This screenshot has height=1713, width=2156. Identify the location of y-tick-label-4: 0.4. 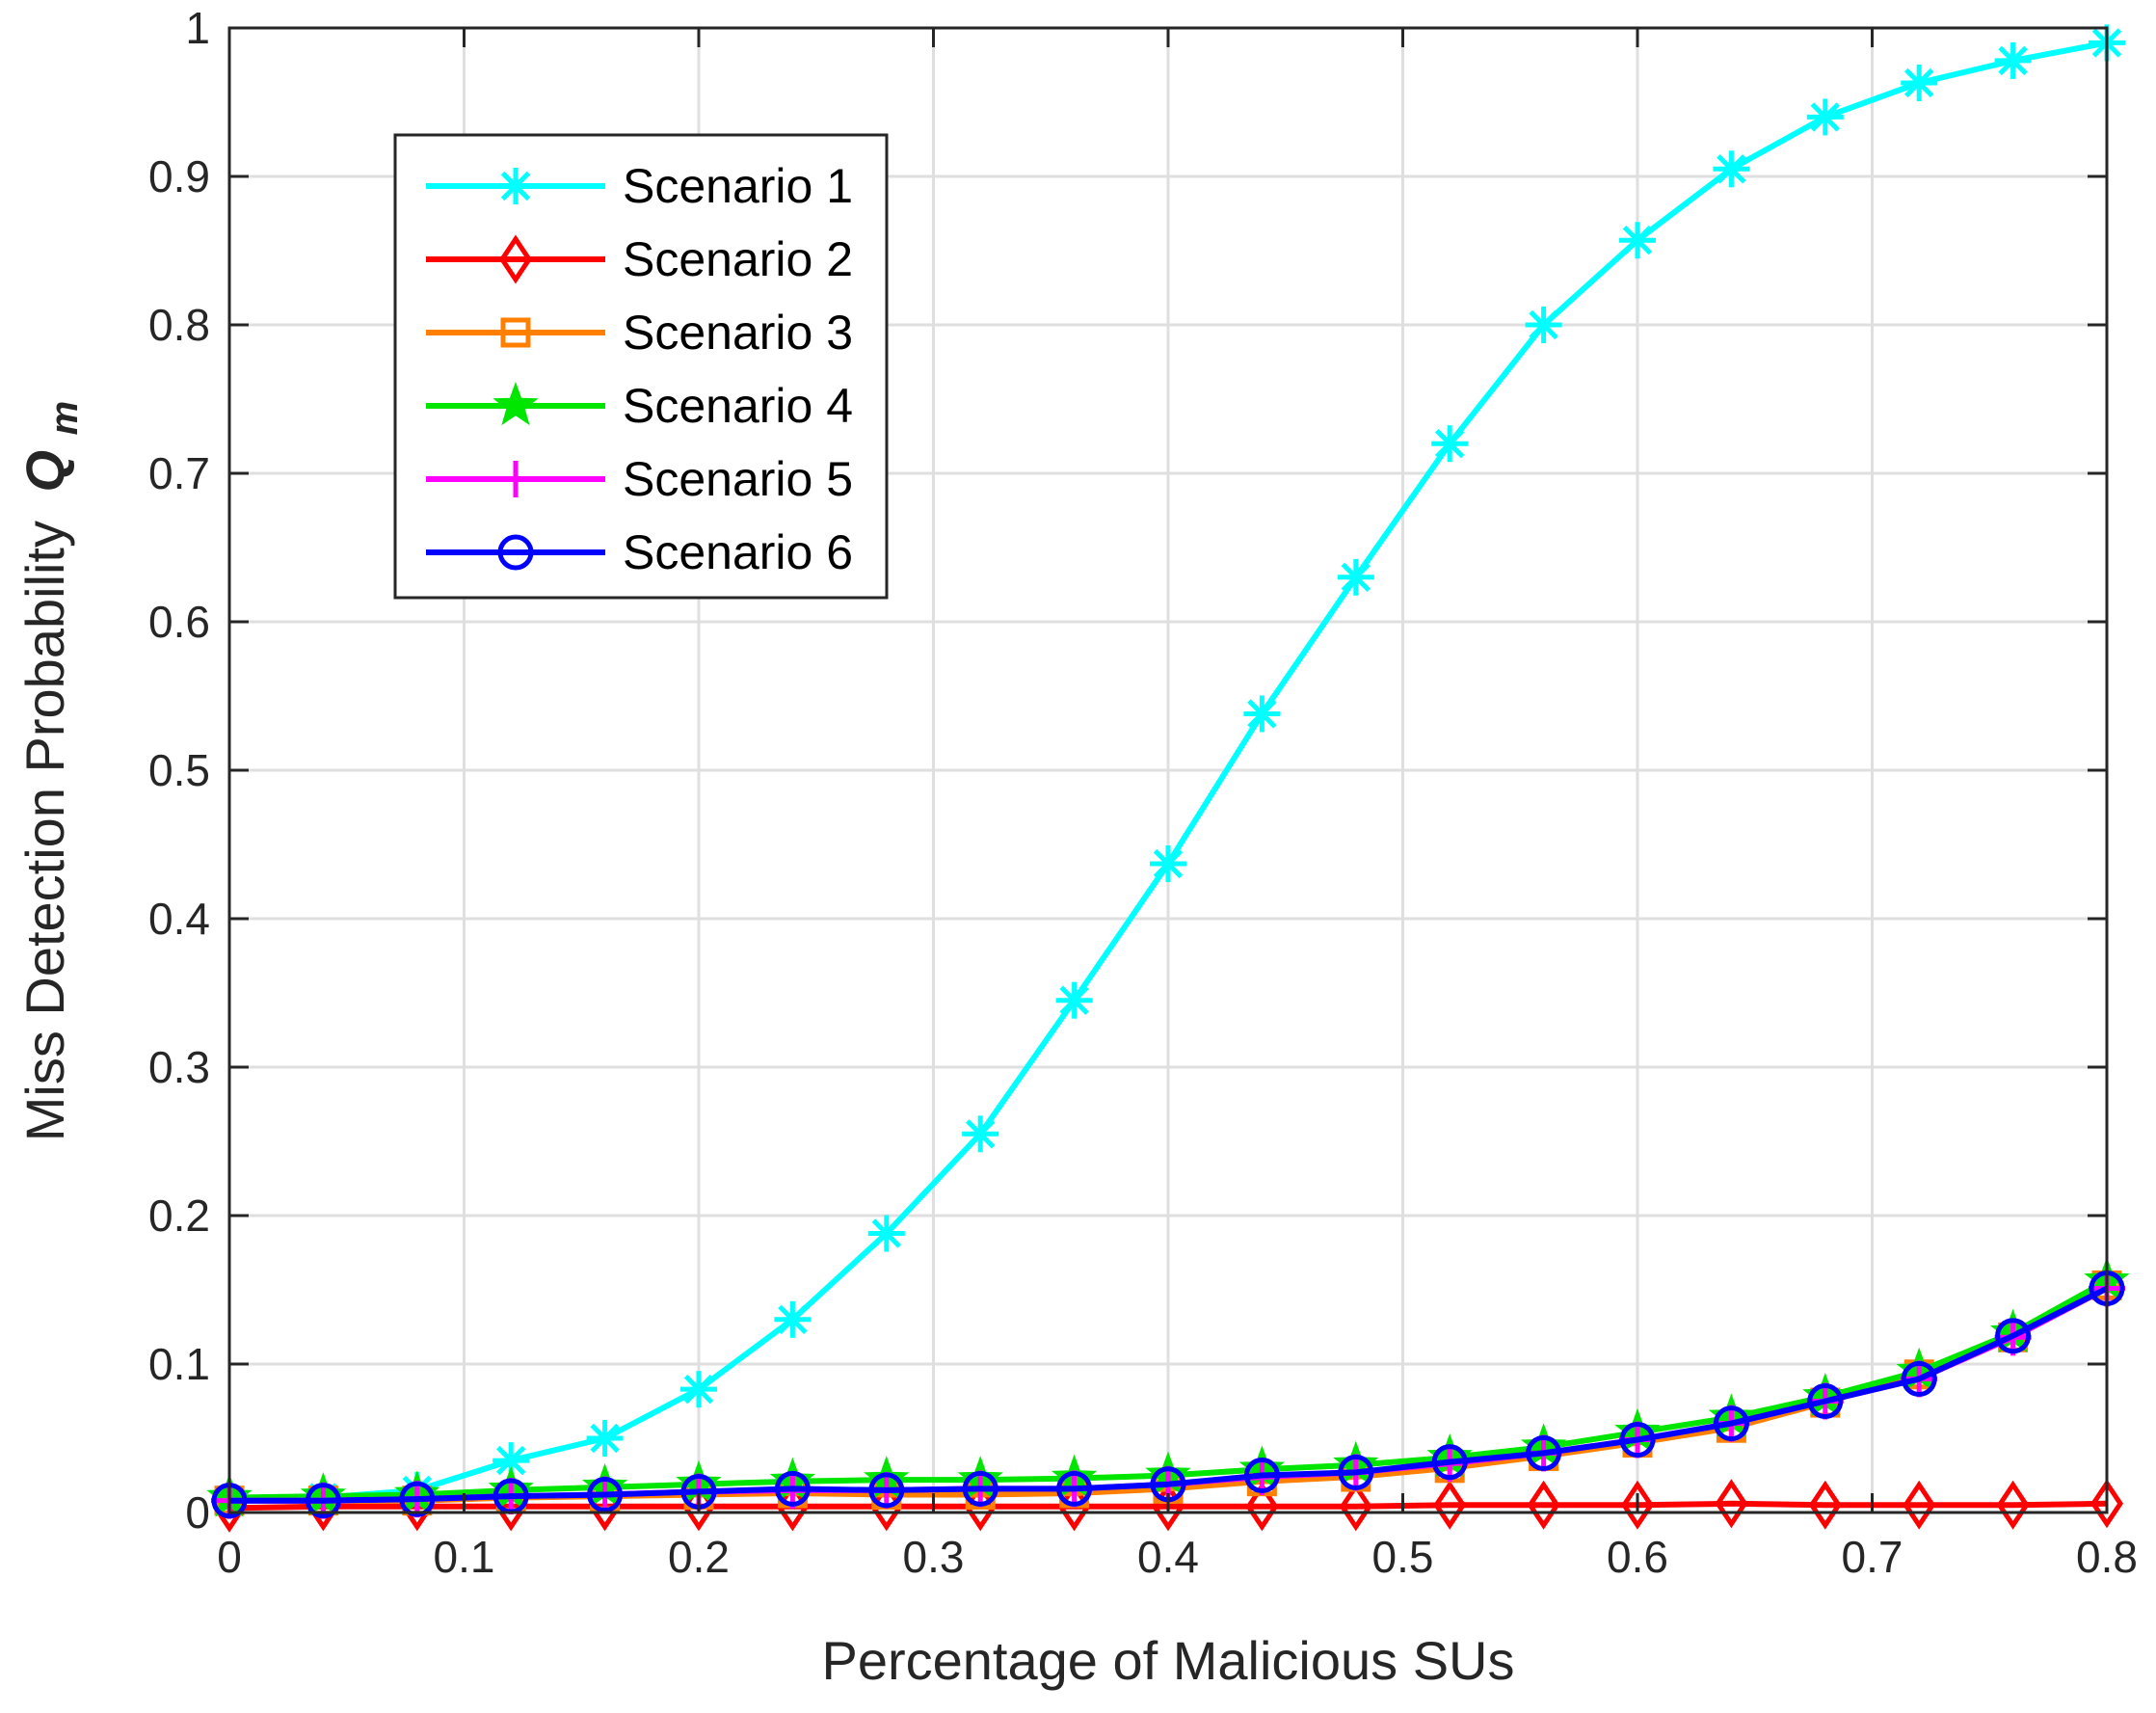
(179, 919).